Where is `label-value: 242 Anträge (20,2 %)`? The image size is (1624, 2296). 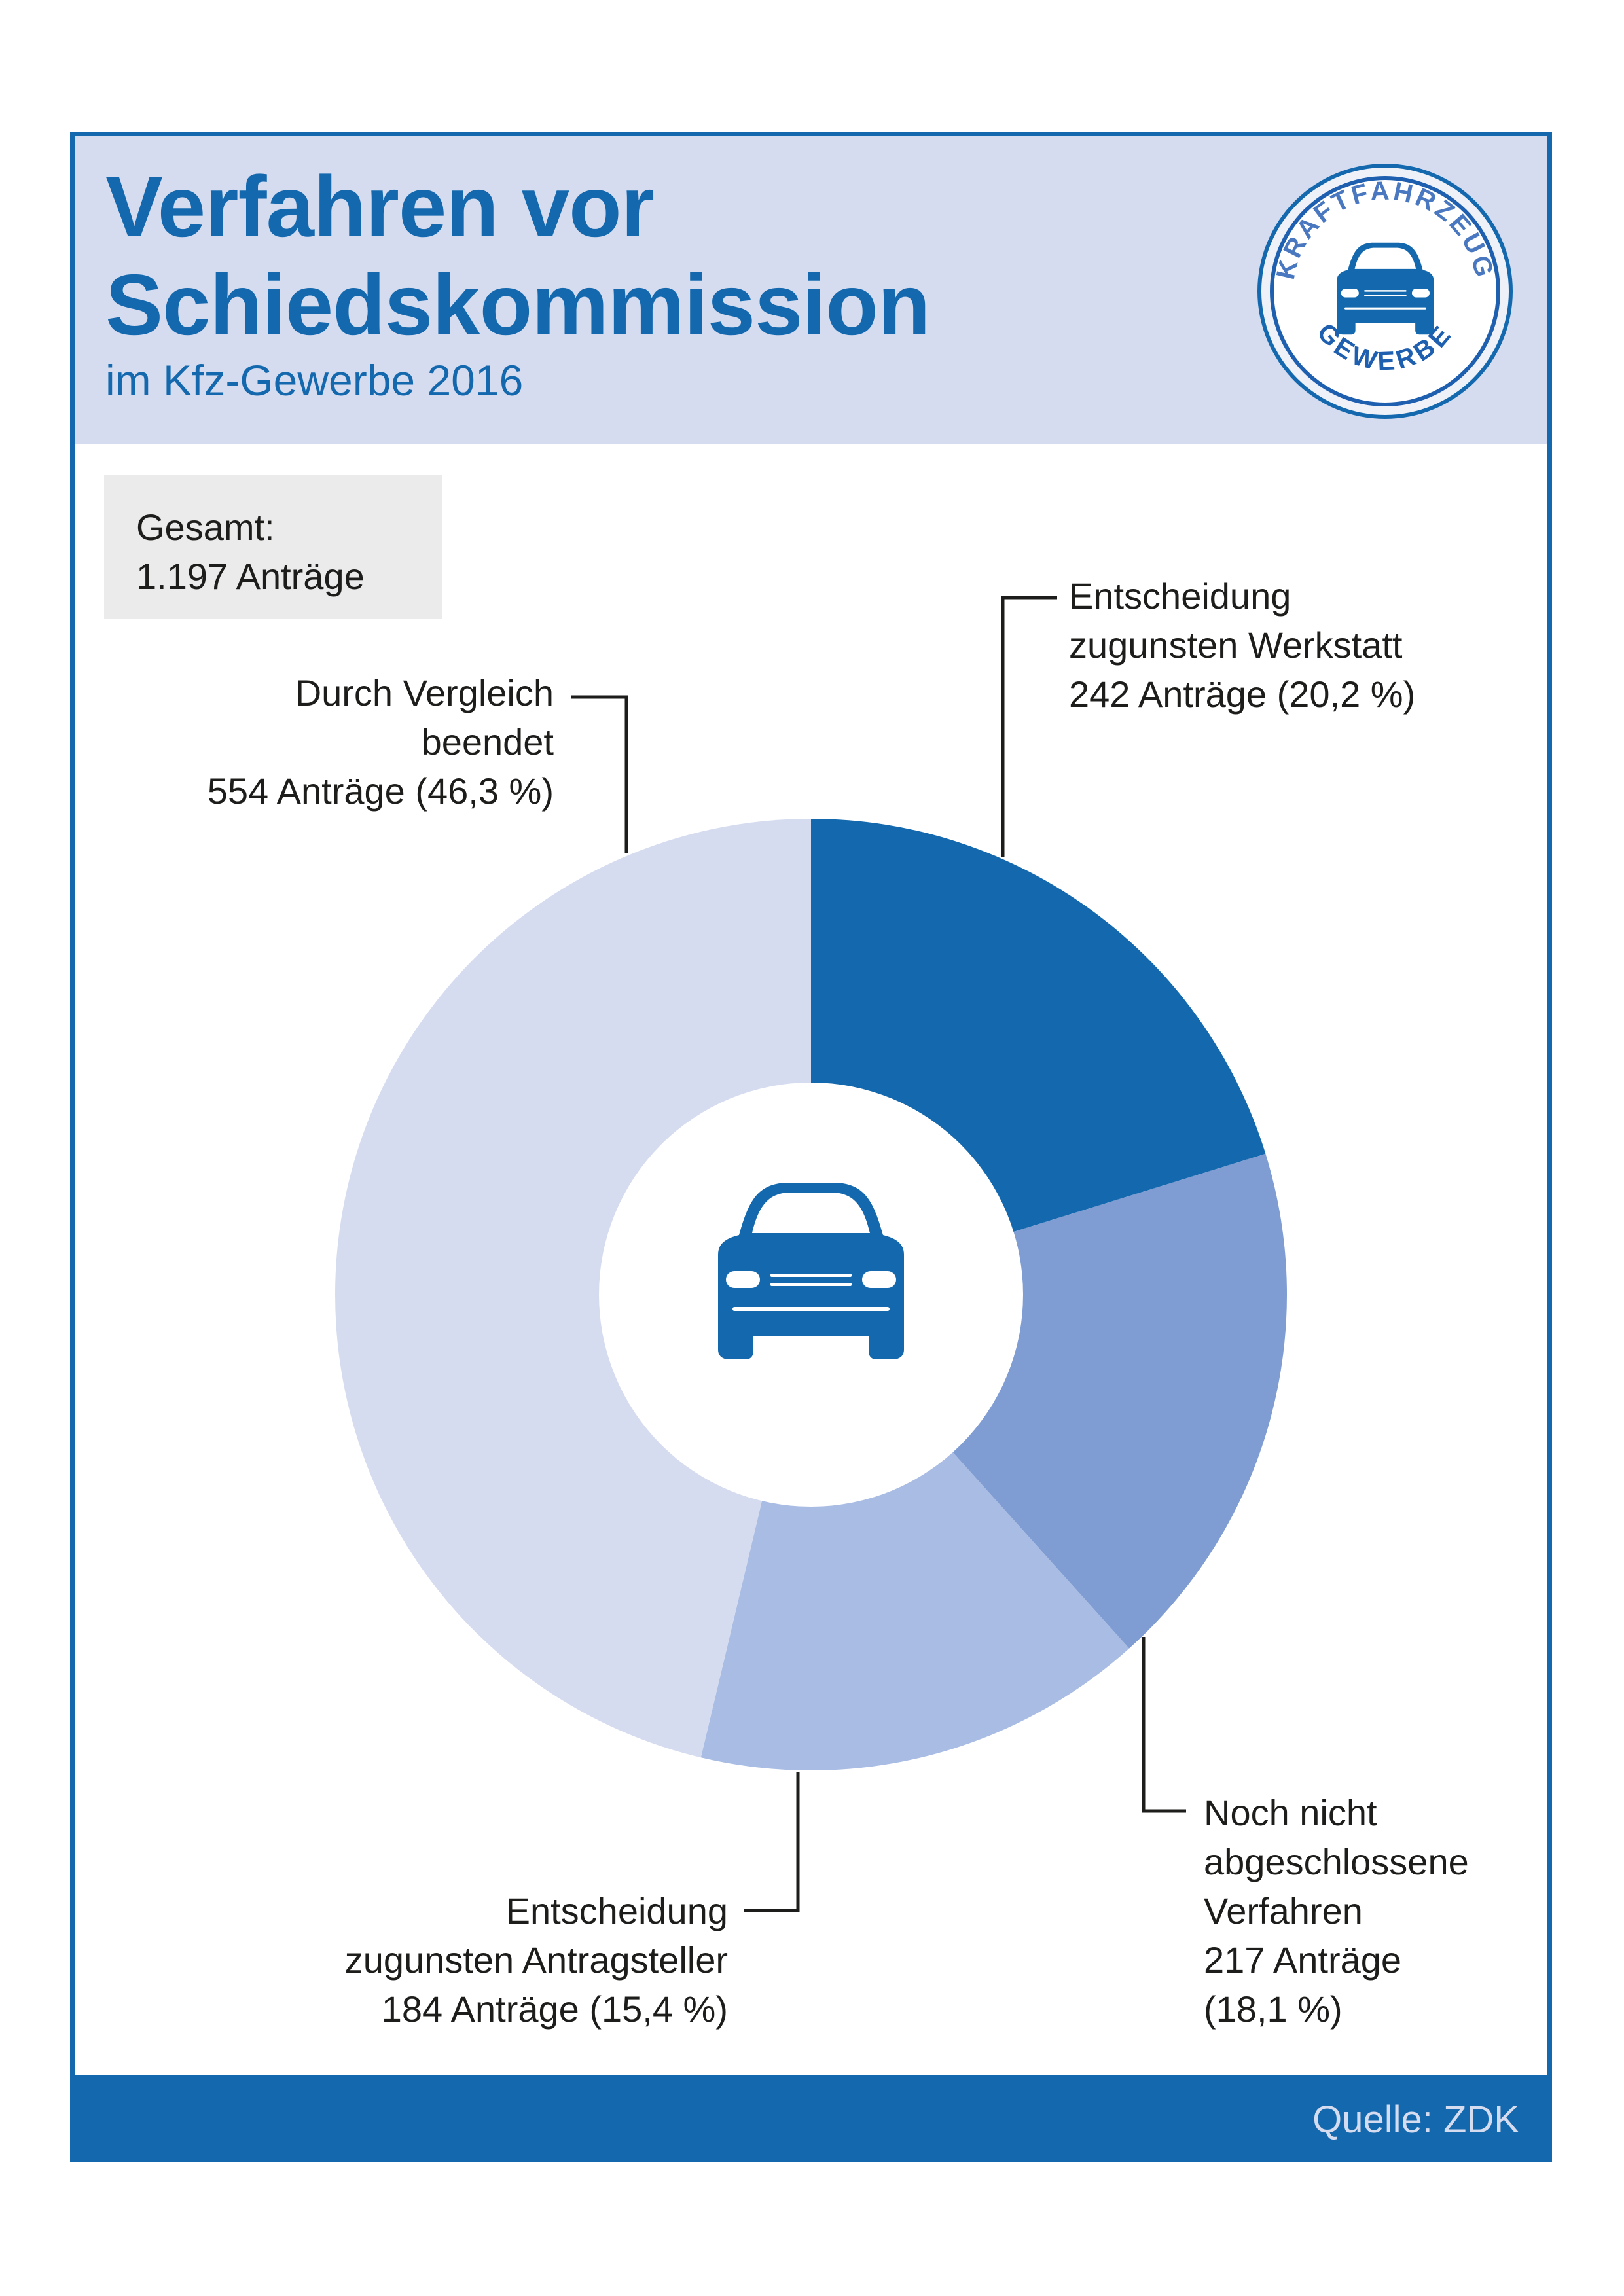
label-value: 242 Anträge (20,2 %) is located at coordinates (1242, 694).